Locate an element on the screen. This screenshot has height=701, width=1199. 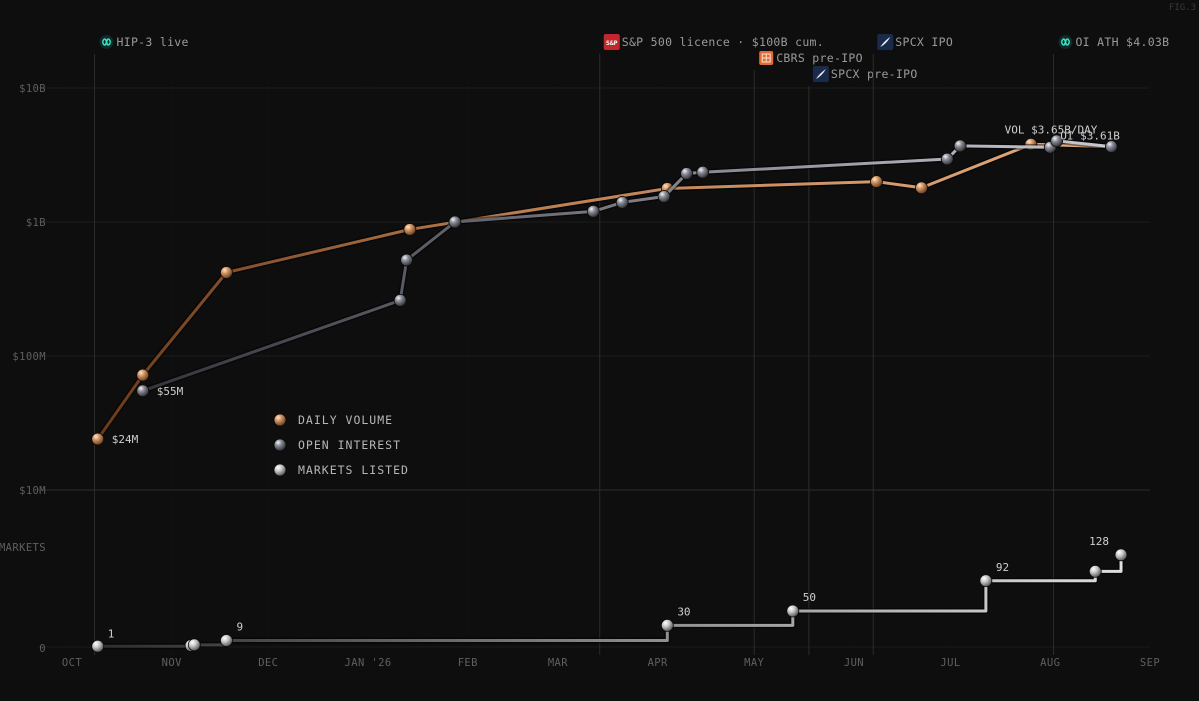
sp-logo-text: S&P is located at coordinates (612, 43).